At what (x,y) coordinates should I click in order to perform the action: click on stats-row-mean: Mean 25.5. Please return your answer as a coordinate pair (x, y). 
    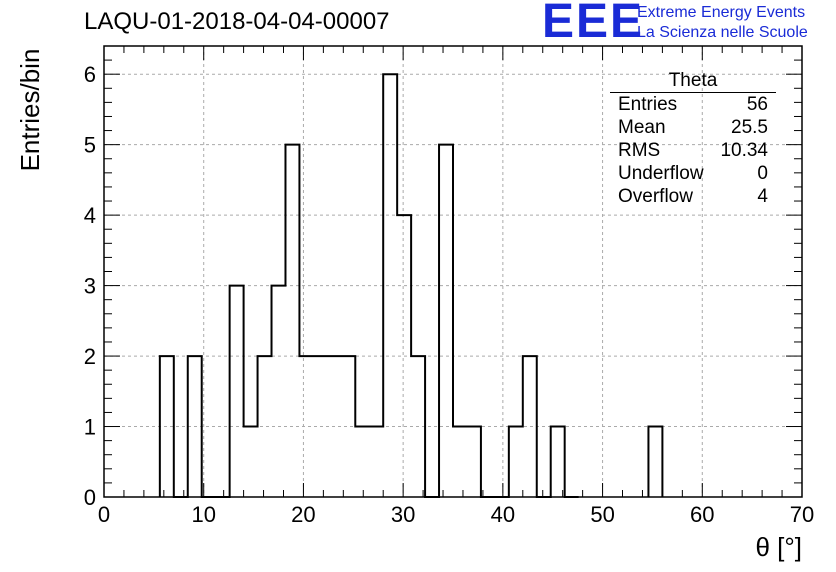
    Looking at the image, I should click on (693, 127).